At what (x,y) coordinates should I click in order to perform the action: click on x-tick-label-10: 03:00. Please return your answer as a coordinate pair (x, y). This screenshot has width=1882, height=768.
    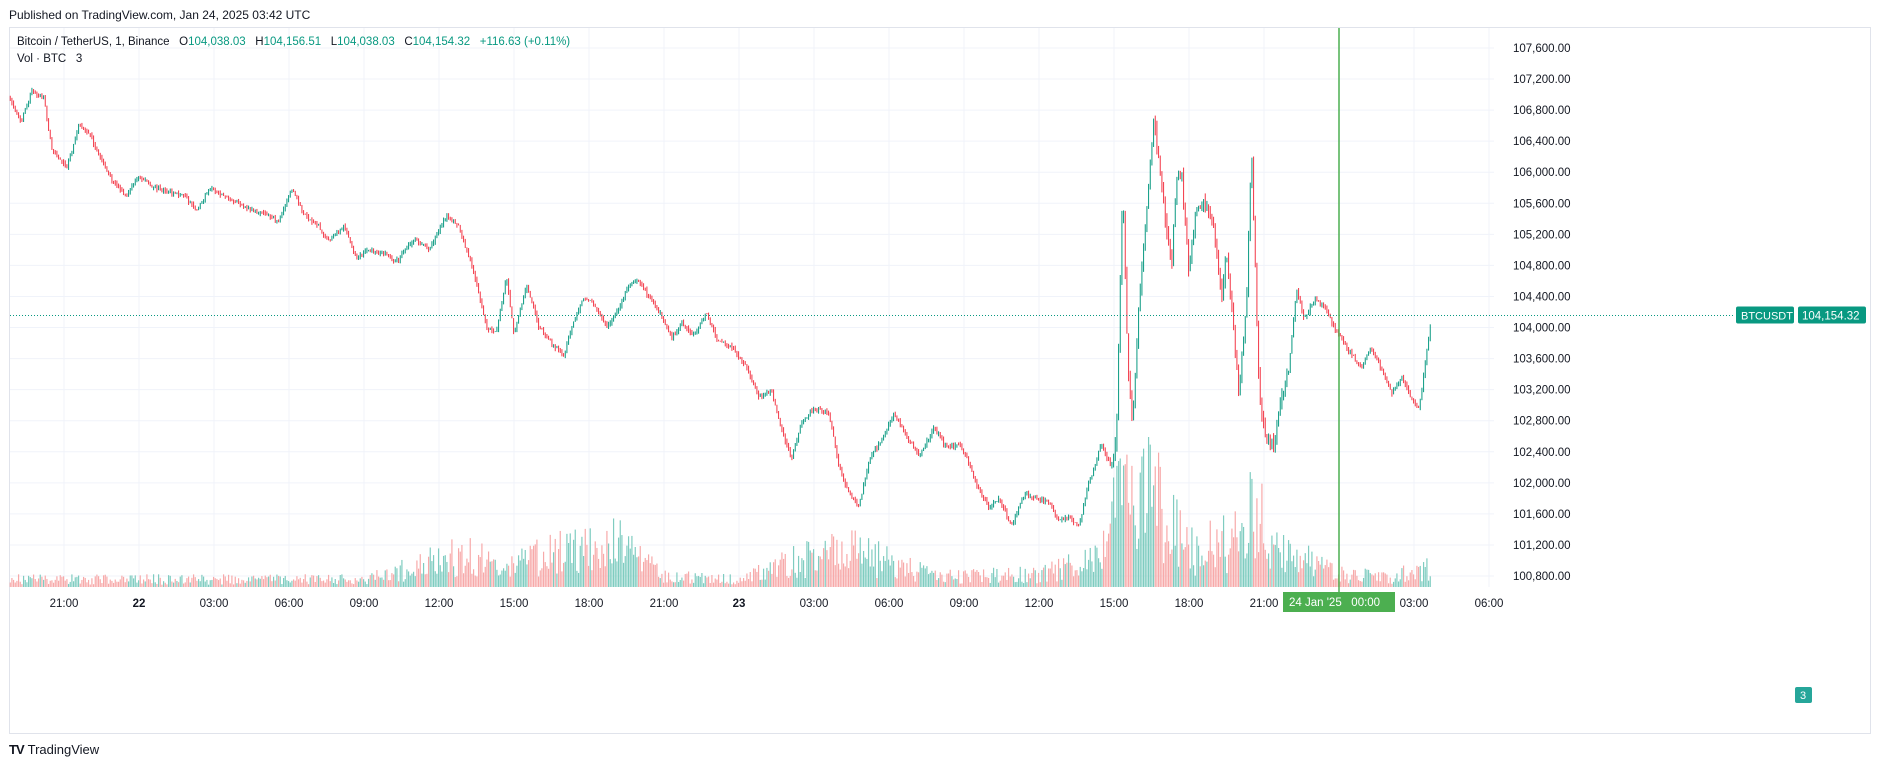
    Looking at the image, I should click on (814, 604).